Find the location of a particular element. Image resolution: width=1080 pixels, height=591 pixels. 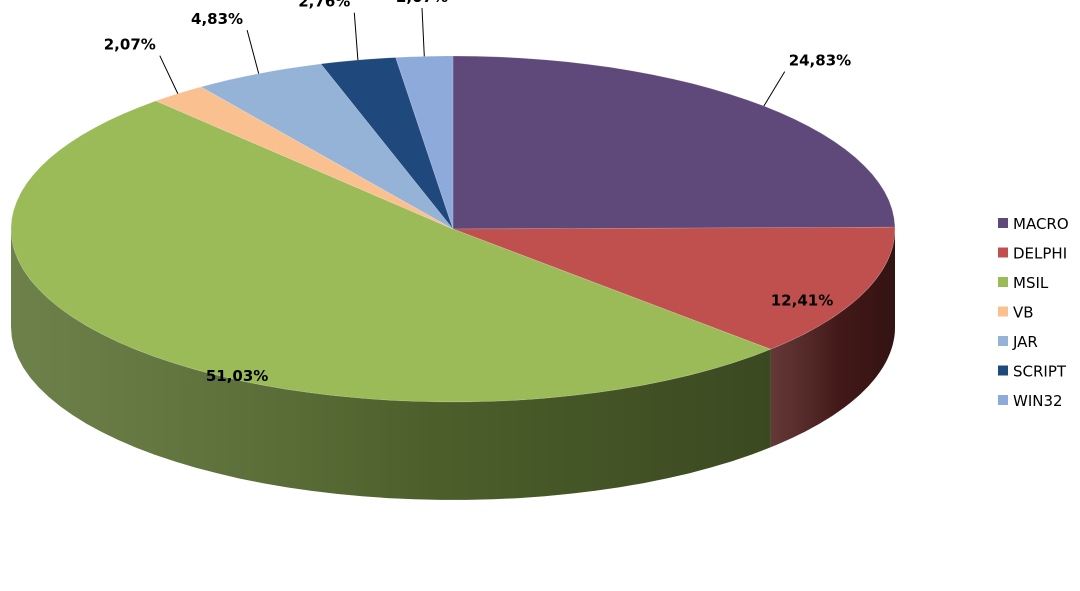

legend-swatch-macro is located at coordinates (1003, 223).